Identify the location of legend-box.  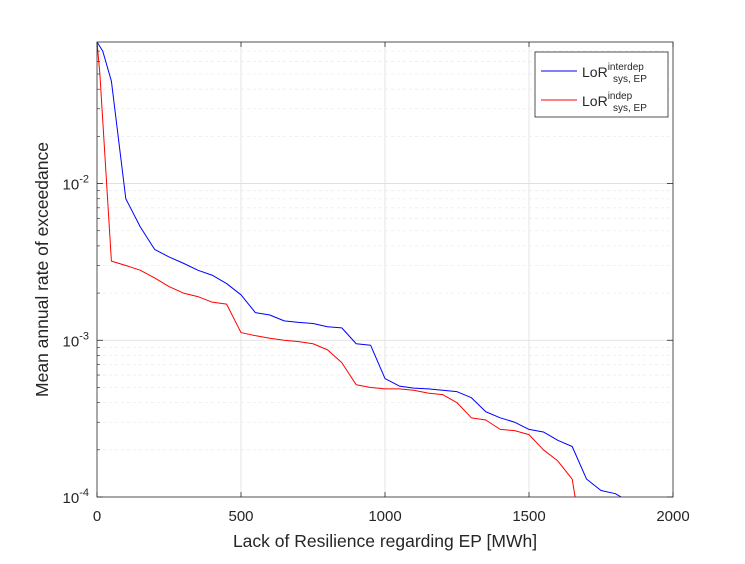
(601, 84).